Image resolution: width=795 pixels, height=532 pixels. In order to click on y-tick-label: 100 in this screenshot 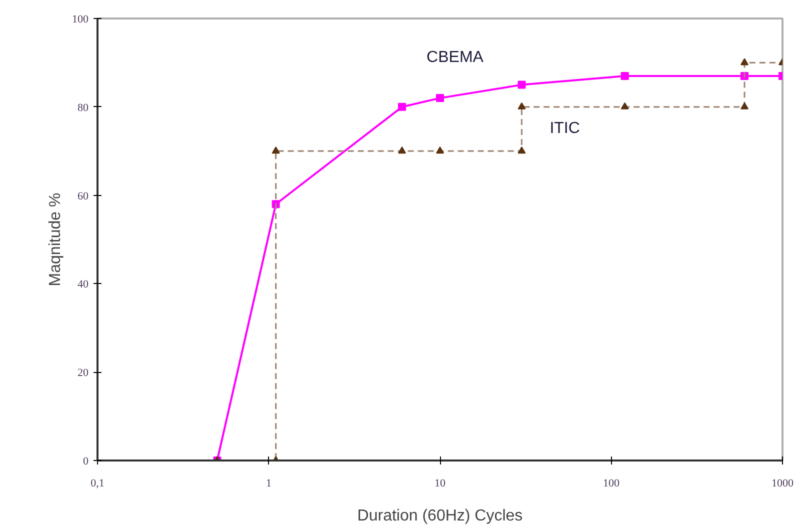, I will do `click(80, 20)`.